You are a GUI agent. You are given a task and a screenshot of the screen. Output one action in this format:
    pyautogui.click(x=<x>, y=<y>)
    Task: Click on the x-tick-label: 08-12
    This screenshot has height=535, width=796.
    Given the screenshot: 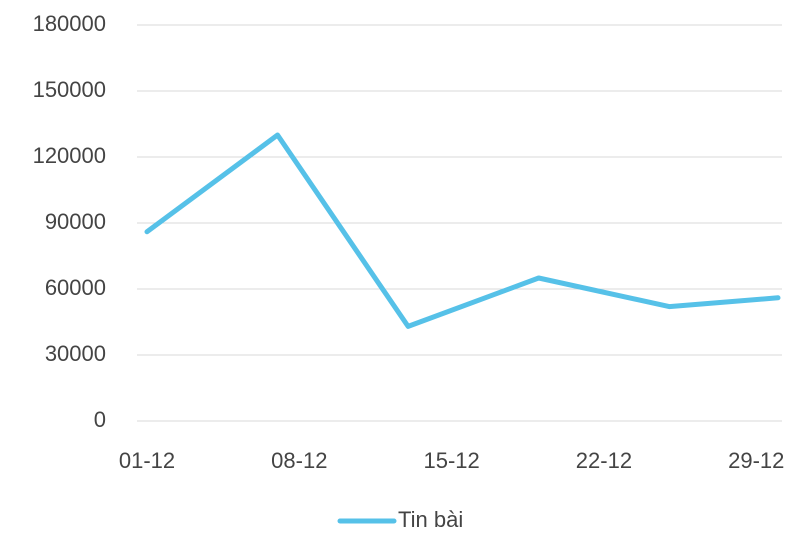 What is the action you would take?
    pyautogui.click(x=299, y=460)
    